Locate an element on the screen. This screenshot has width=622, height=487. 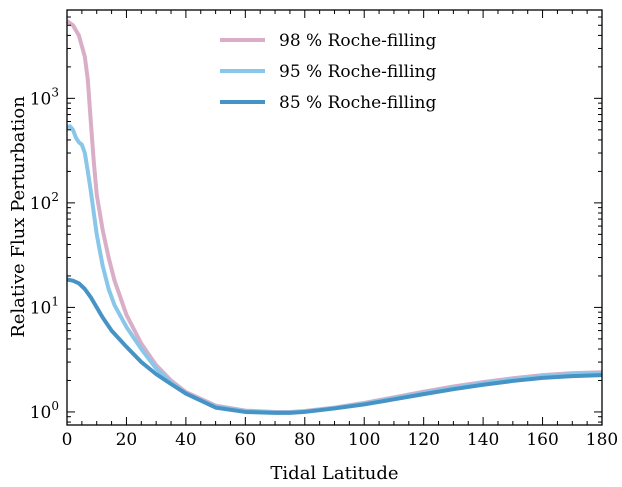
y-tick-label: 10⁰ is located at coordinates (44, 411).